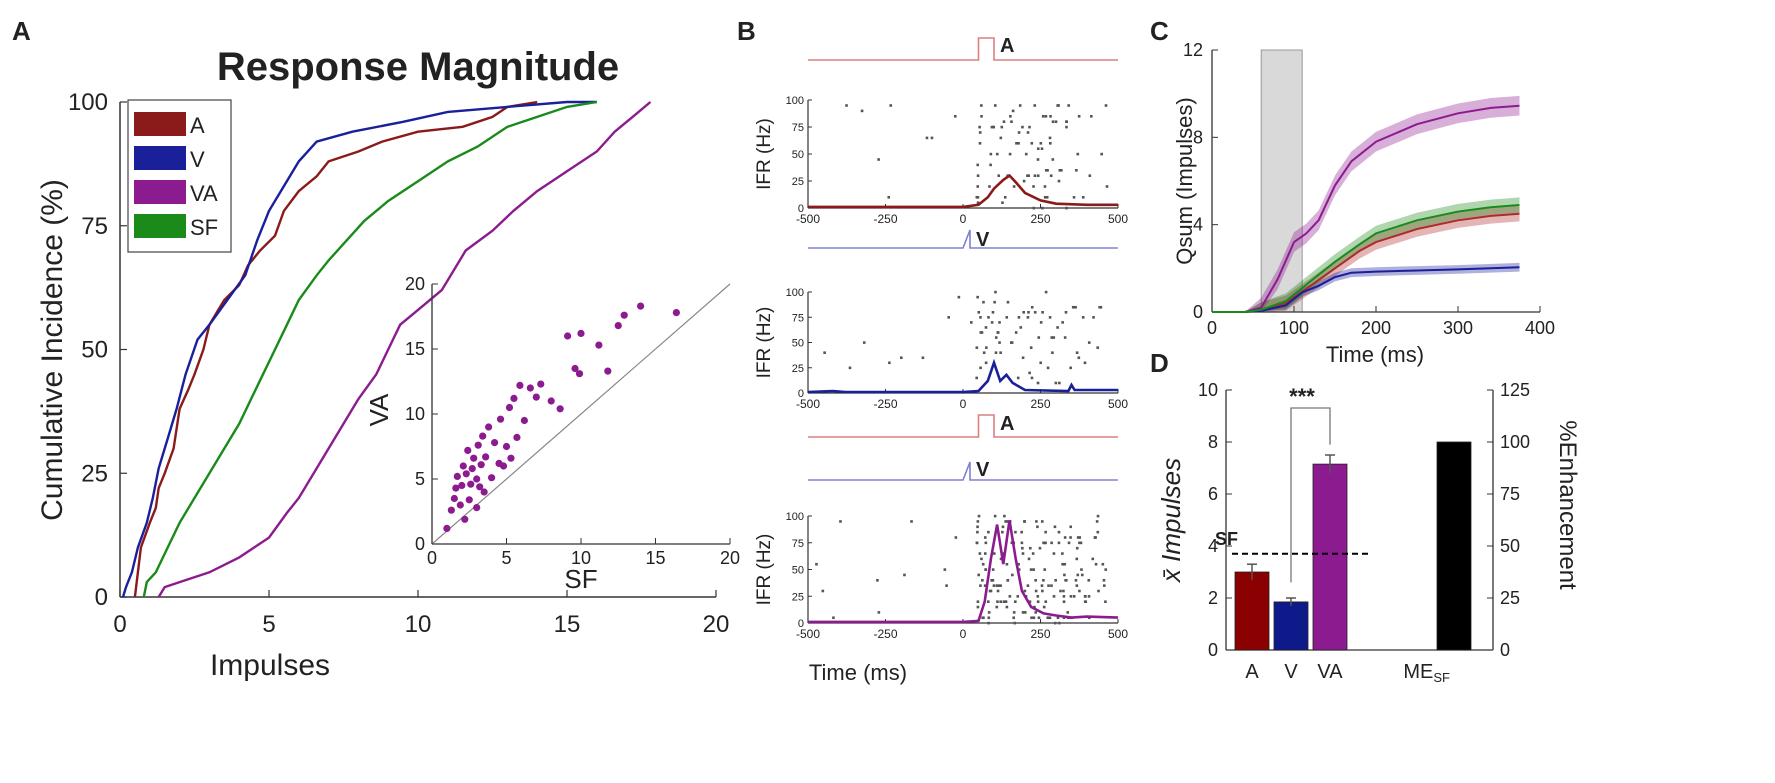 The width and height of the screenshot is (1775, 783). What do you see at coordinates (798, 318) in the screenshot?
I see `ifr-y-tick-label: 75` at bounding box center [798, 318].